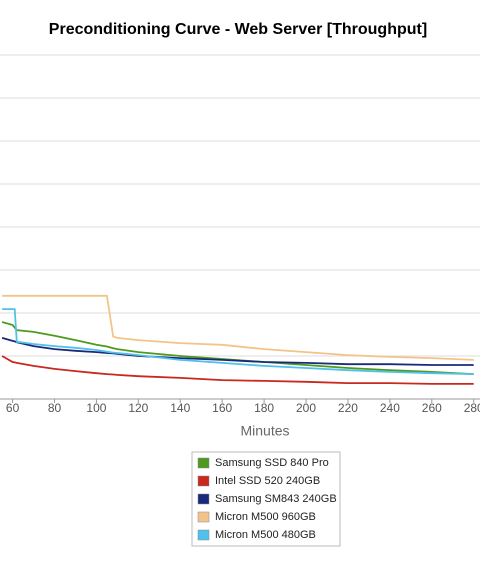 The image size is (480, 568). Describe the element at coordinates (265, 517) in the screenshot. I see `legend-label: Micron M500 960GB` at that location.